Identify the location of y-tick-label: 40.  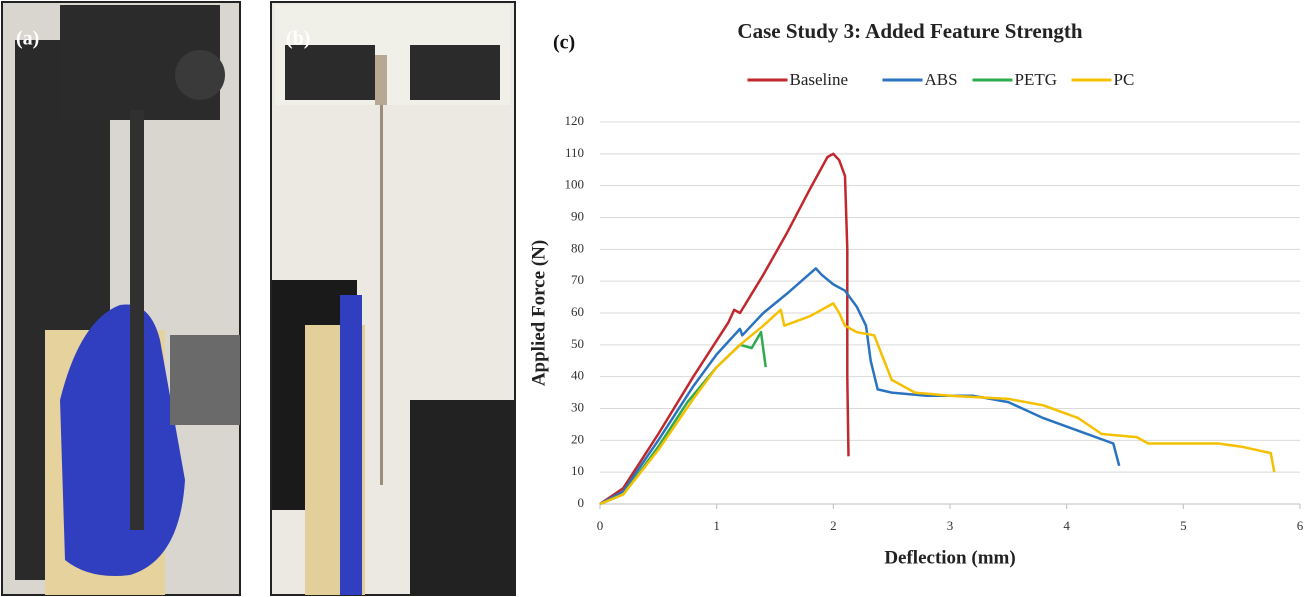
(577, 375).